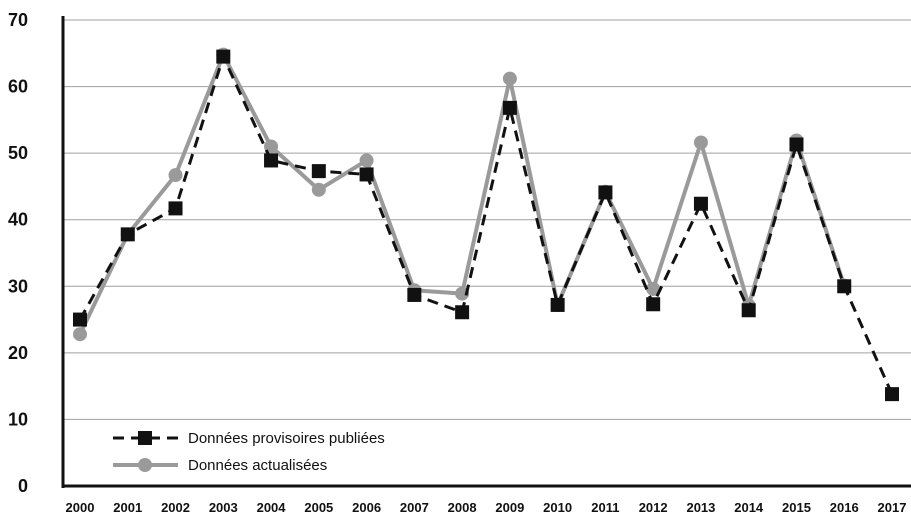 The height and width of the screenshot is (517, 911). What do you see at coordinates (18, 153) in the screenshot?
I see `y-tick-label: 50` at bounding box center [18, 153].